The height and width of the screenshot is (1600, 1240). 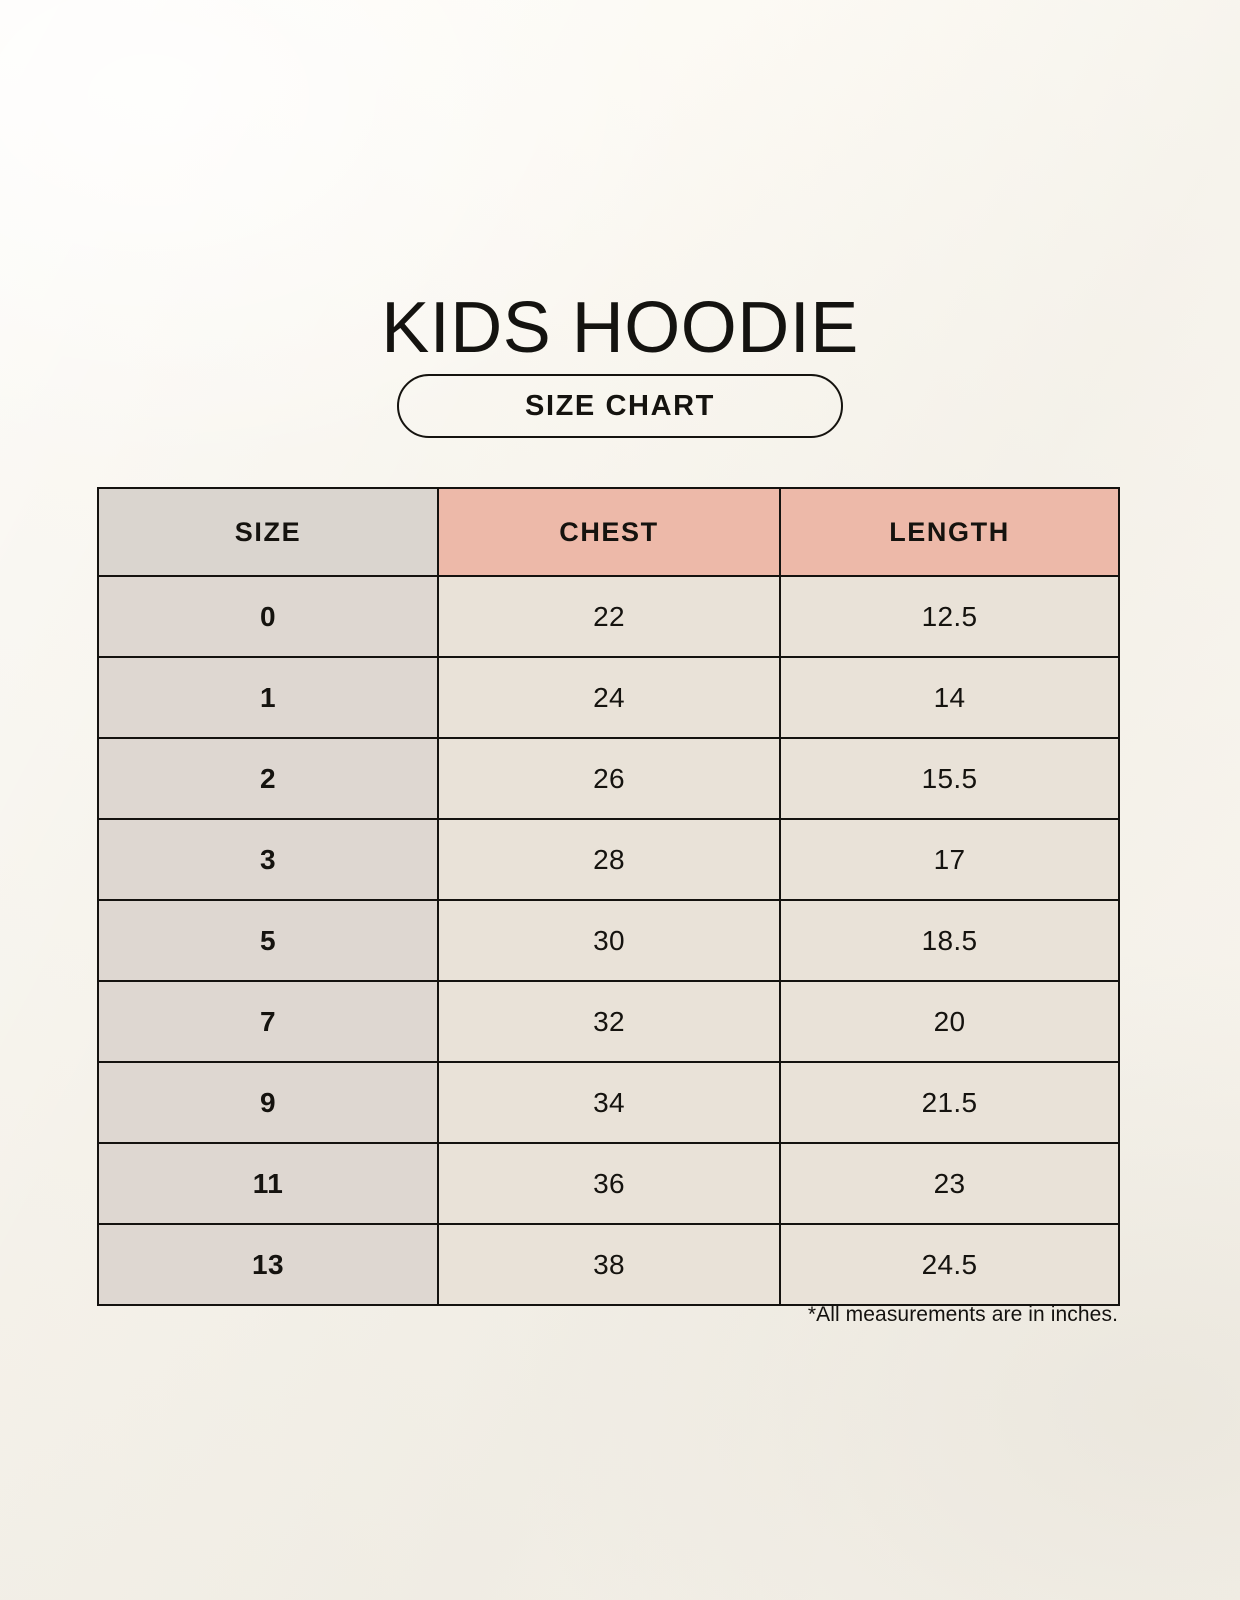 I want to click on column-header-chest: CHEST, so click(x=609, y=532).